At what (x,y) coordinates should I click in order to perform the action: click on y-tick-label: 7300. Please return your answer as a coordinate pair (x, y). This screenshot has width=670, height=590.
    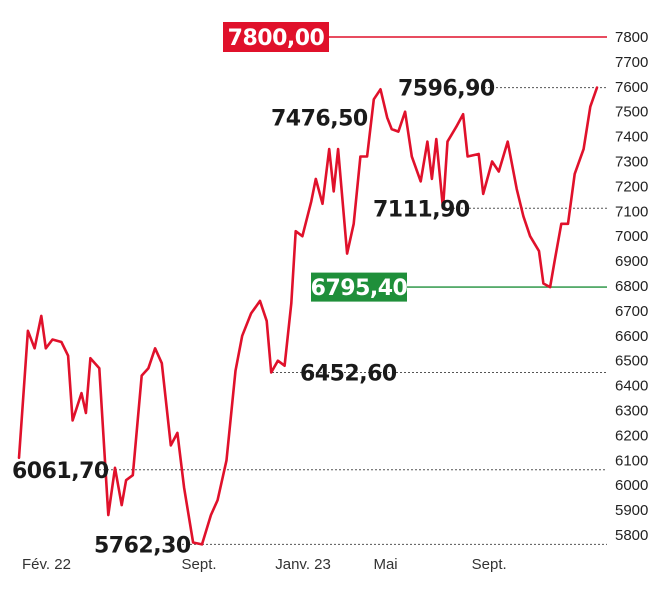
    Looking at the image, I should click on (631, 162).